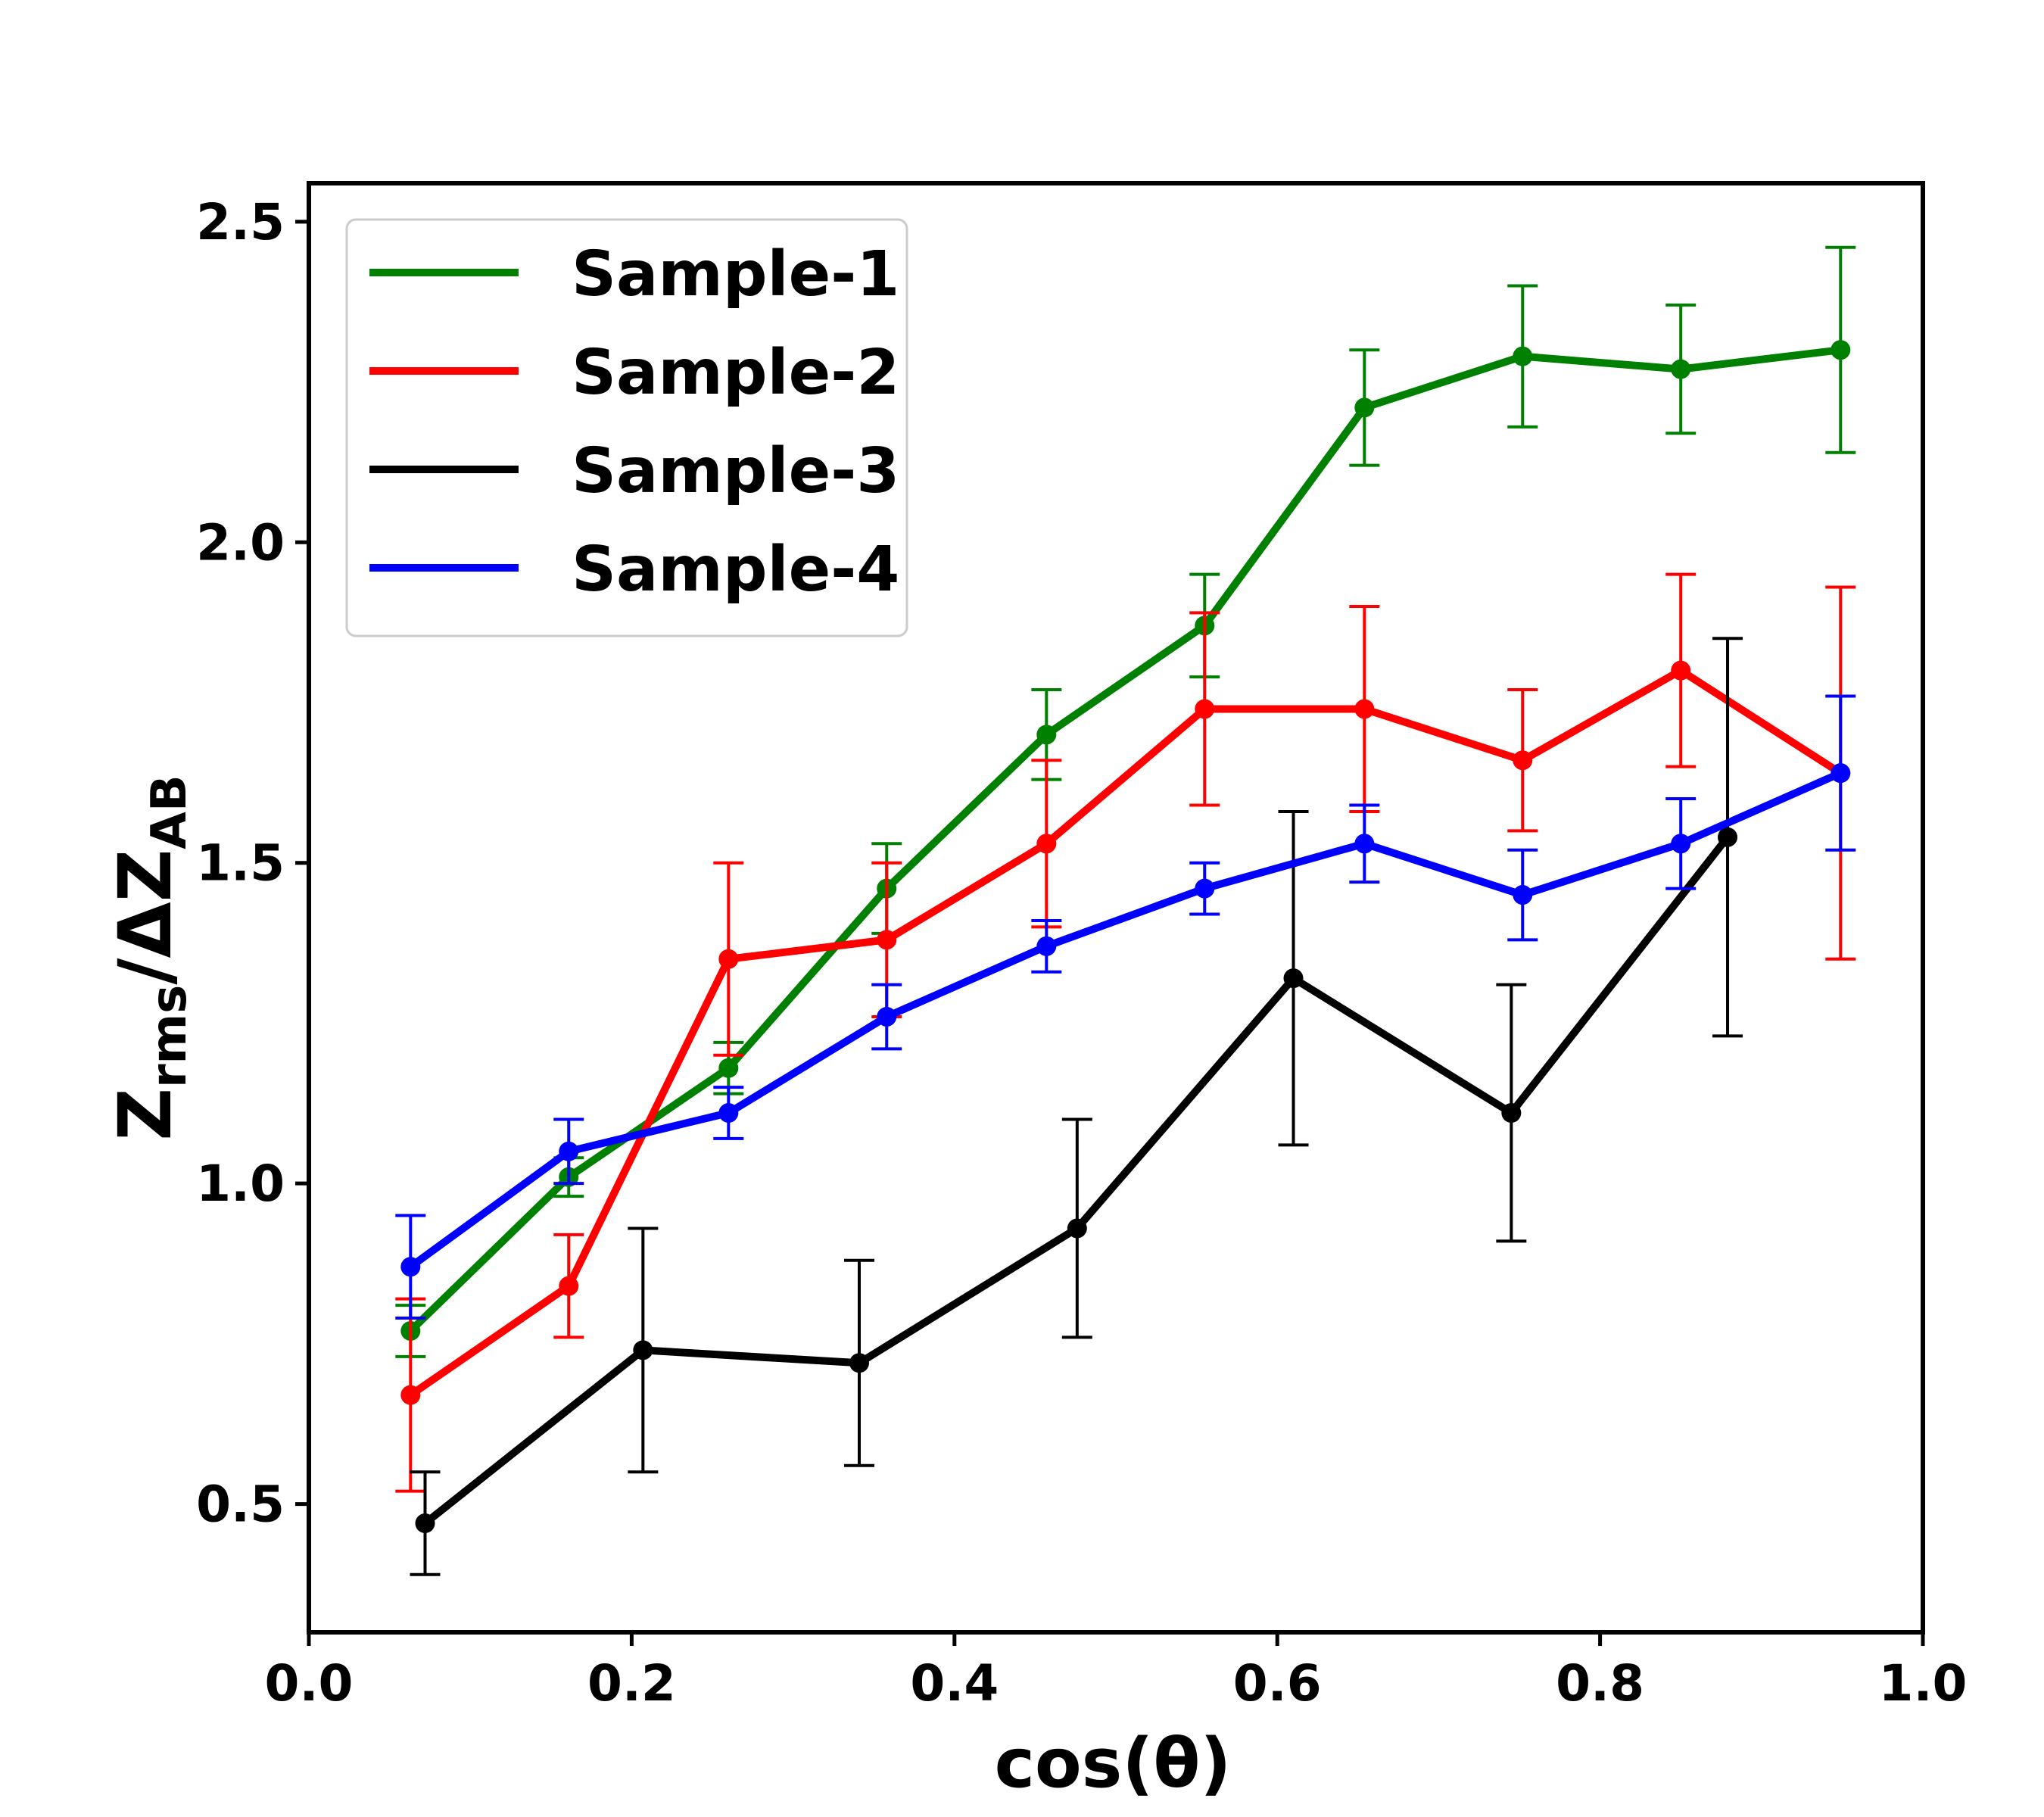 This screenshot has height=1817, width=2044. I want to click on y-tick-label: 1.0, so click(241, 1184).